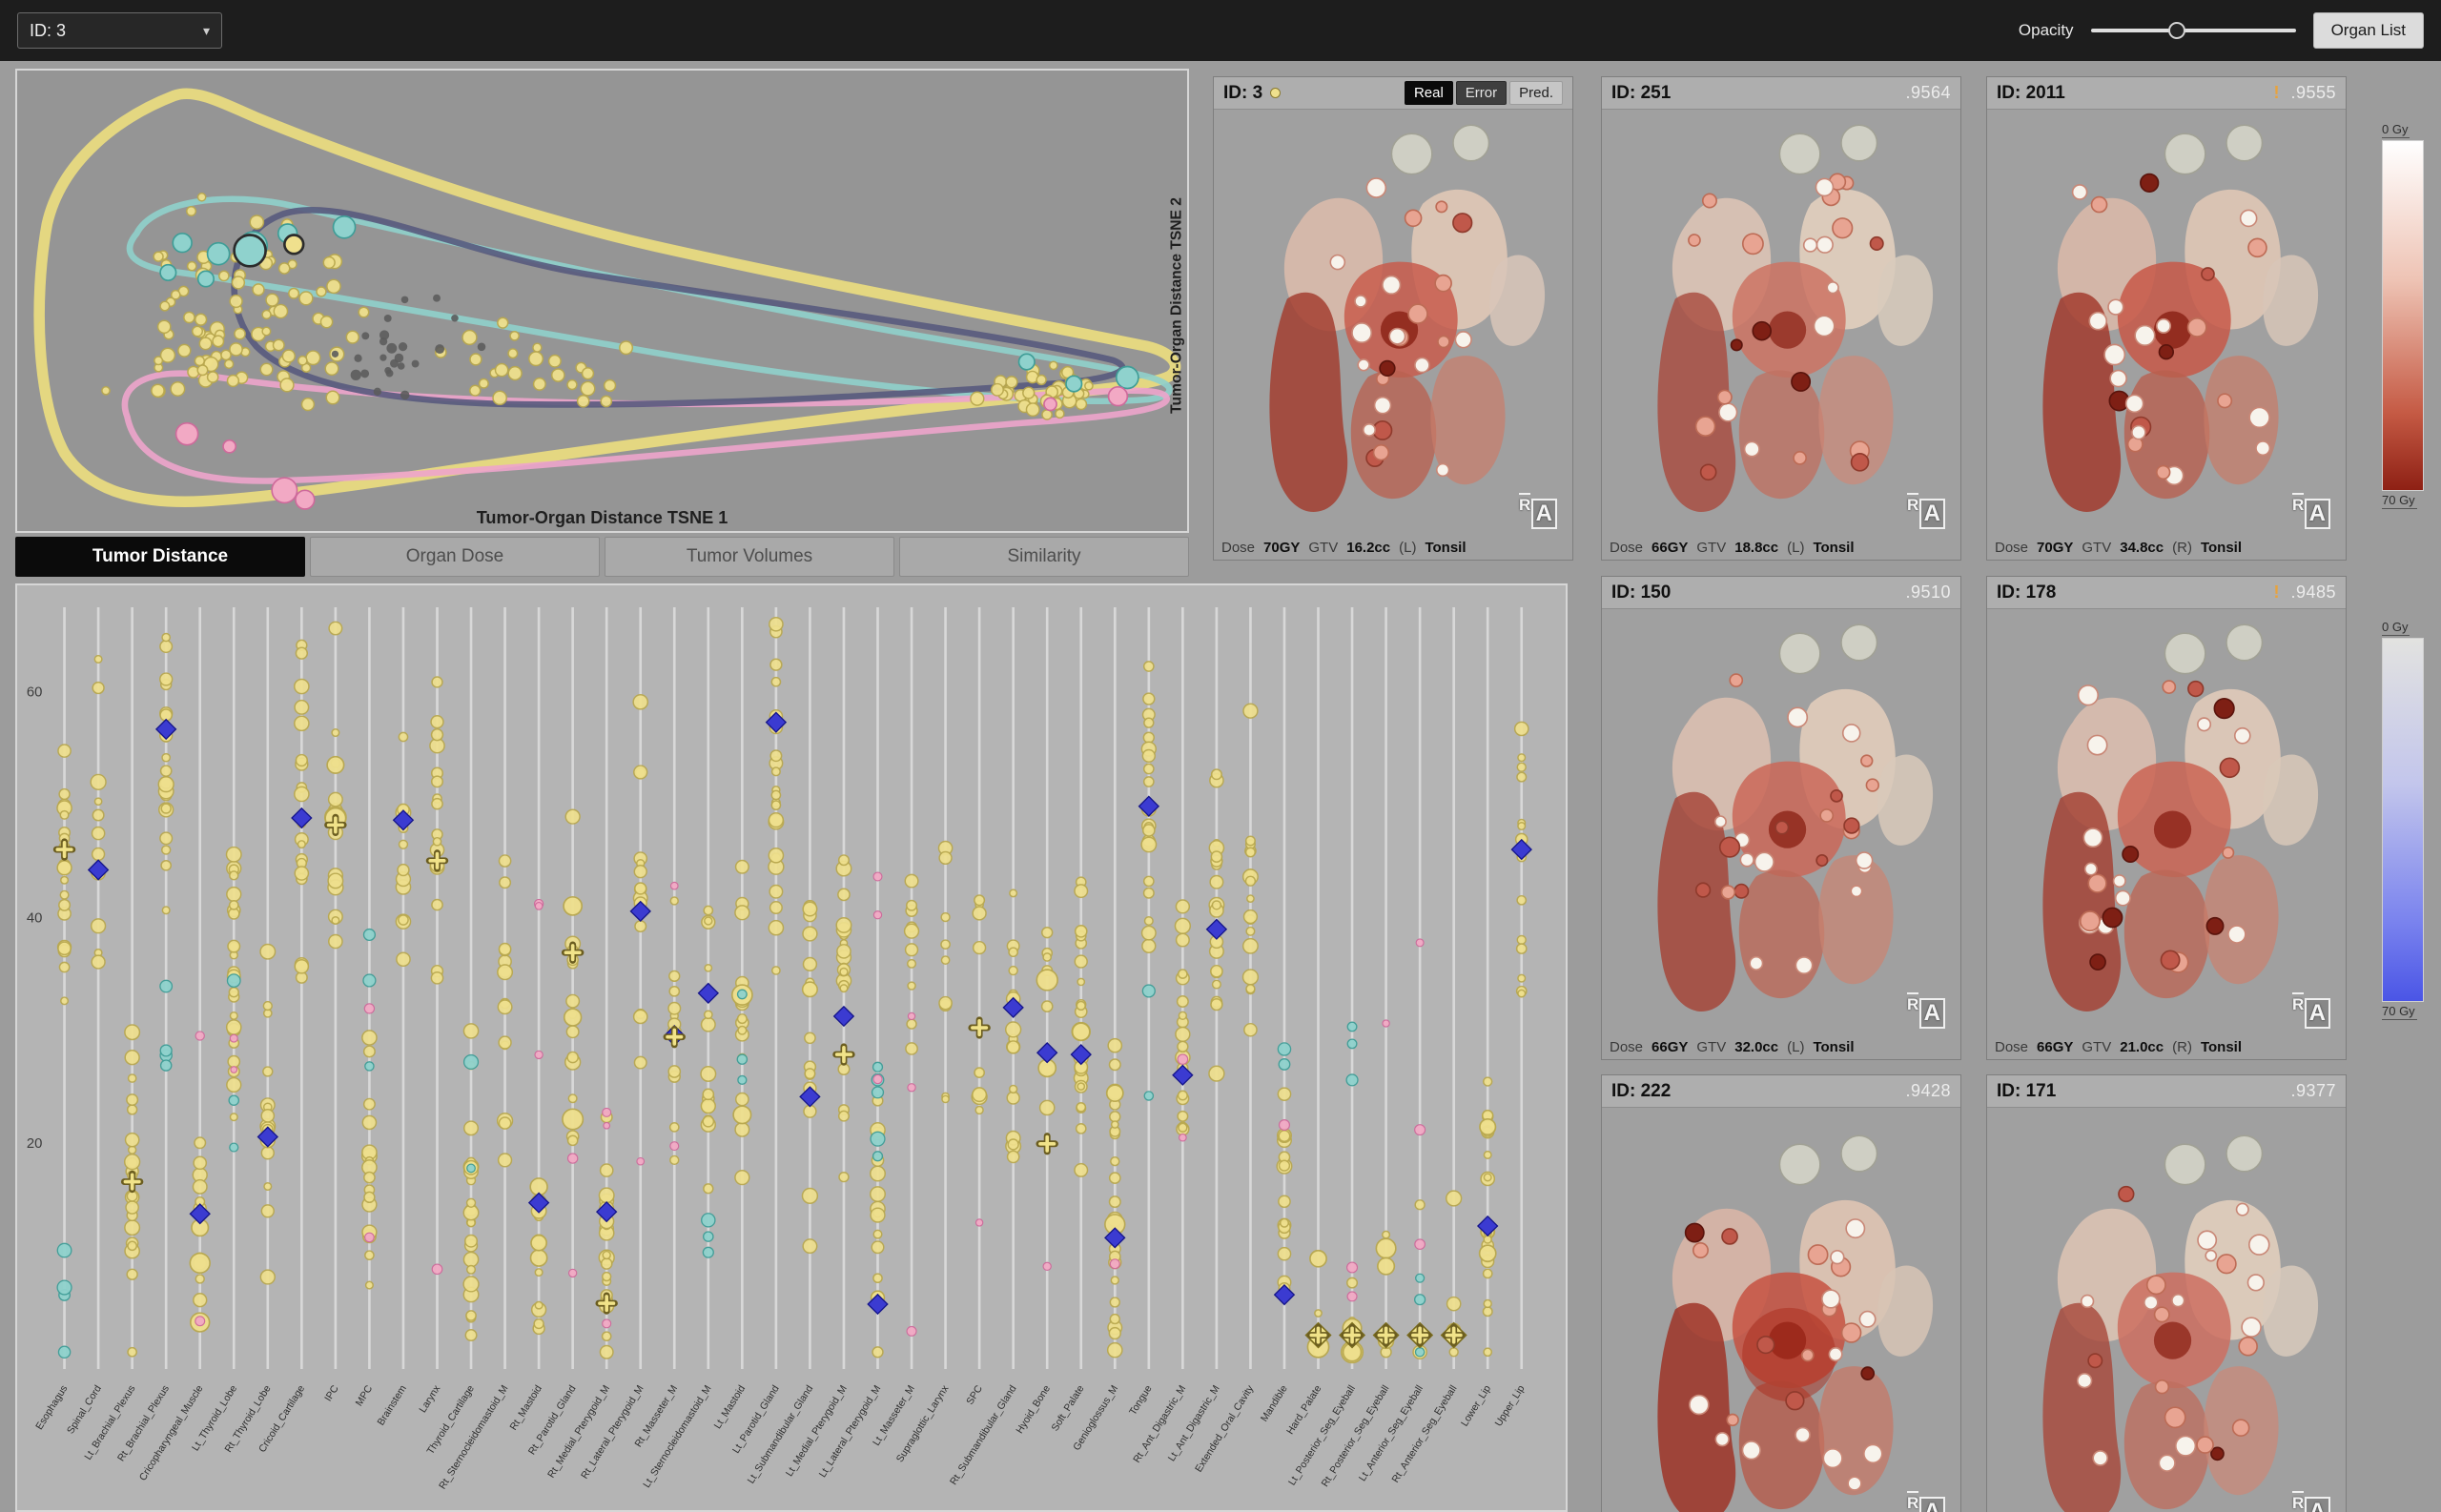 This screenshot has height=1512, width=2441. I want to click on dose-colorbar-gradient, so click(2403, 315).